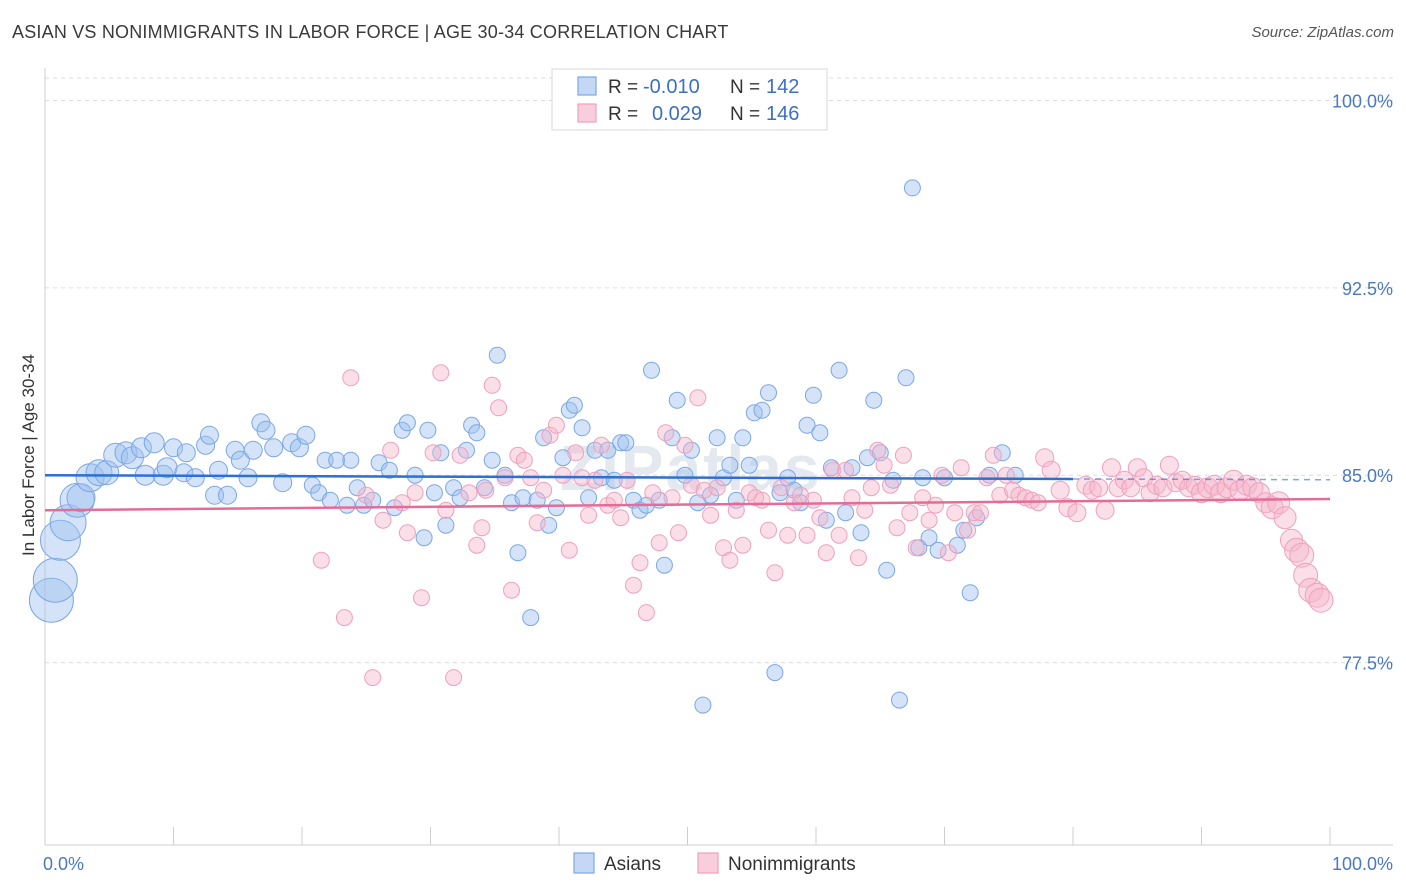 The image size is (1406, 892). I want to click on y-tick-label: 92.5%, so click(1367, 289).